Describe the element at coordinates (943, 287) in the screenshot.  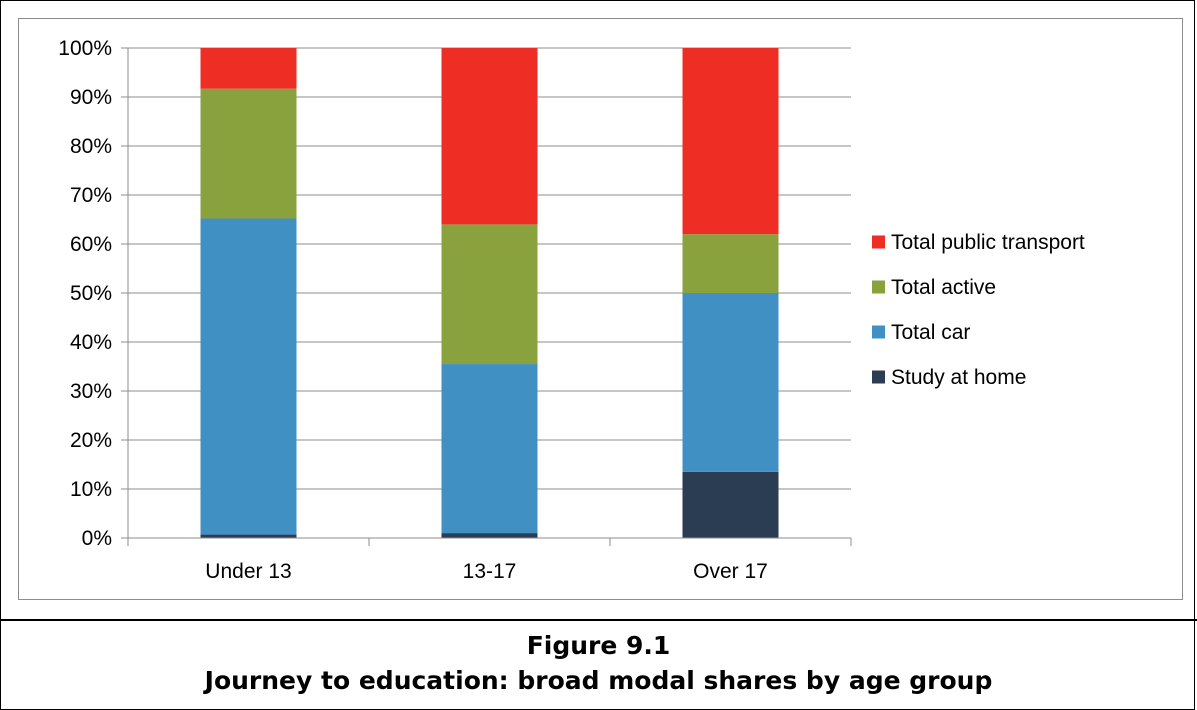
I see `legend-label: Total active` at that location.